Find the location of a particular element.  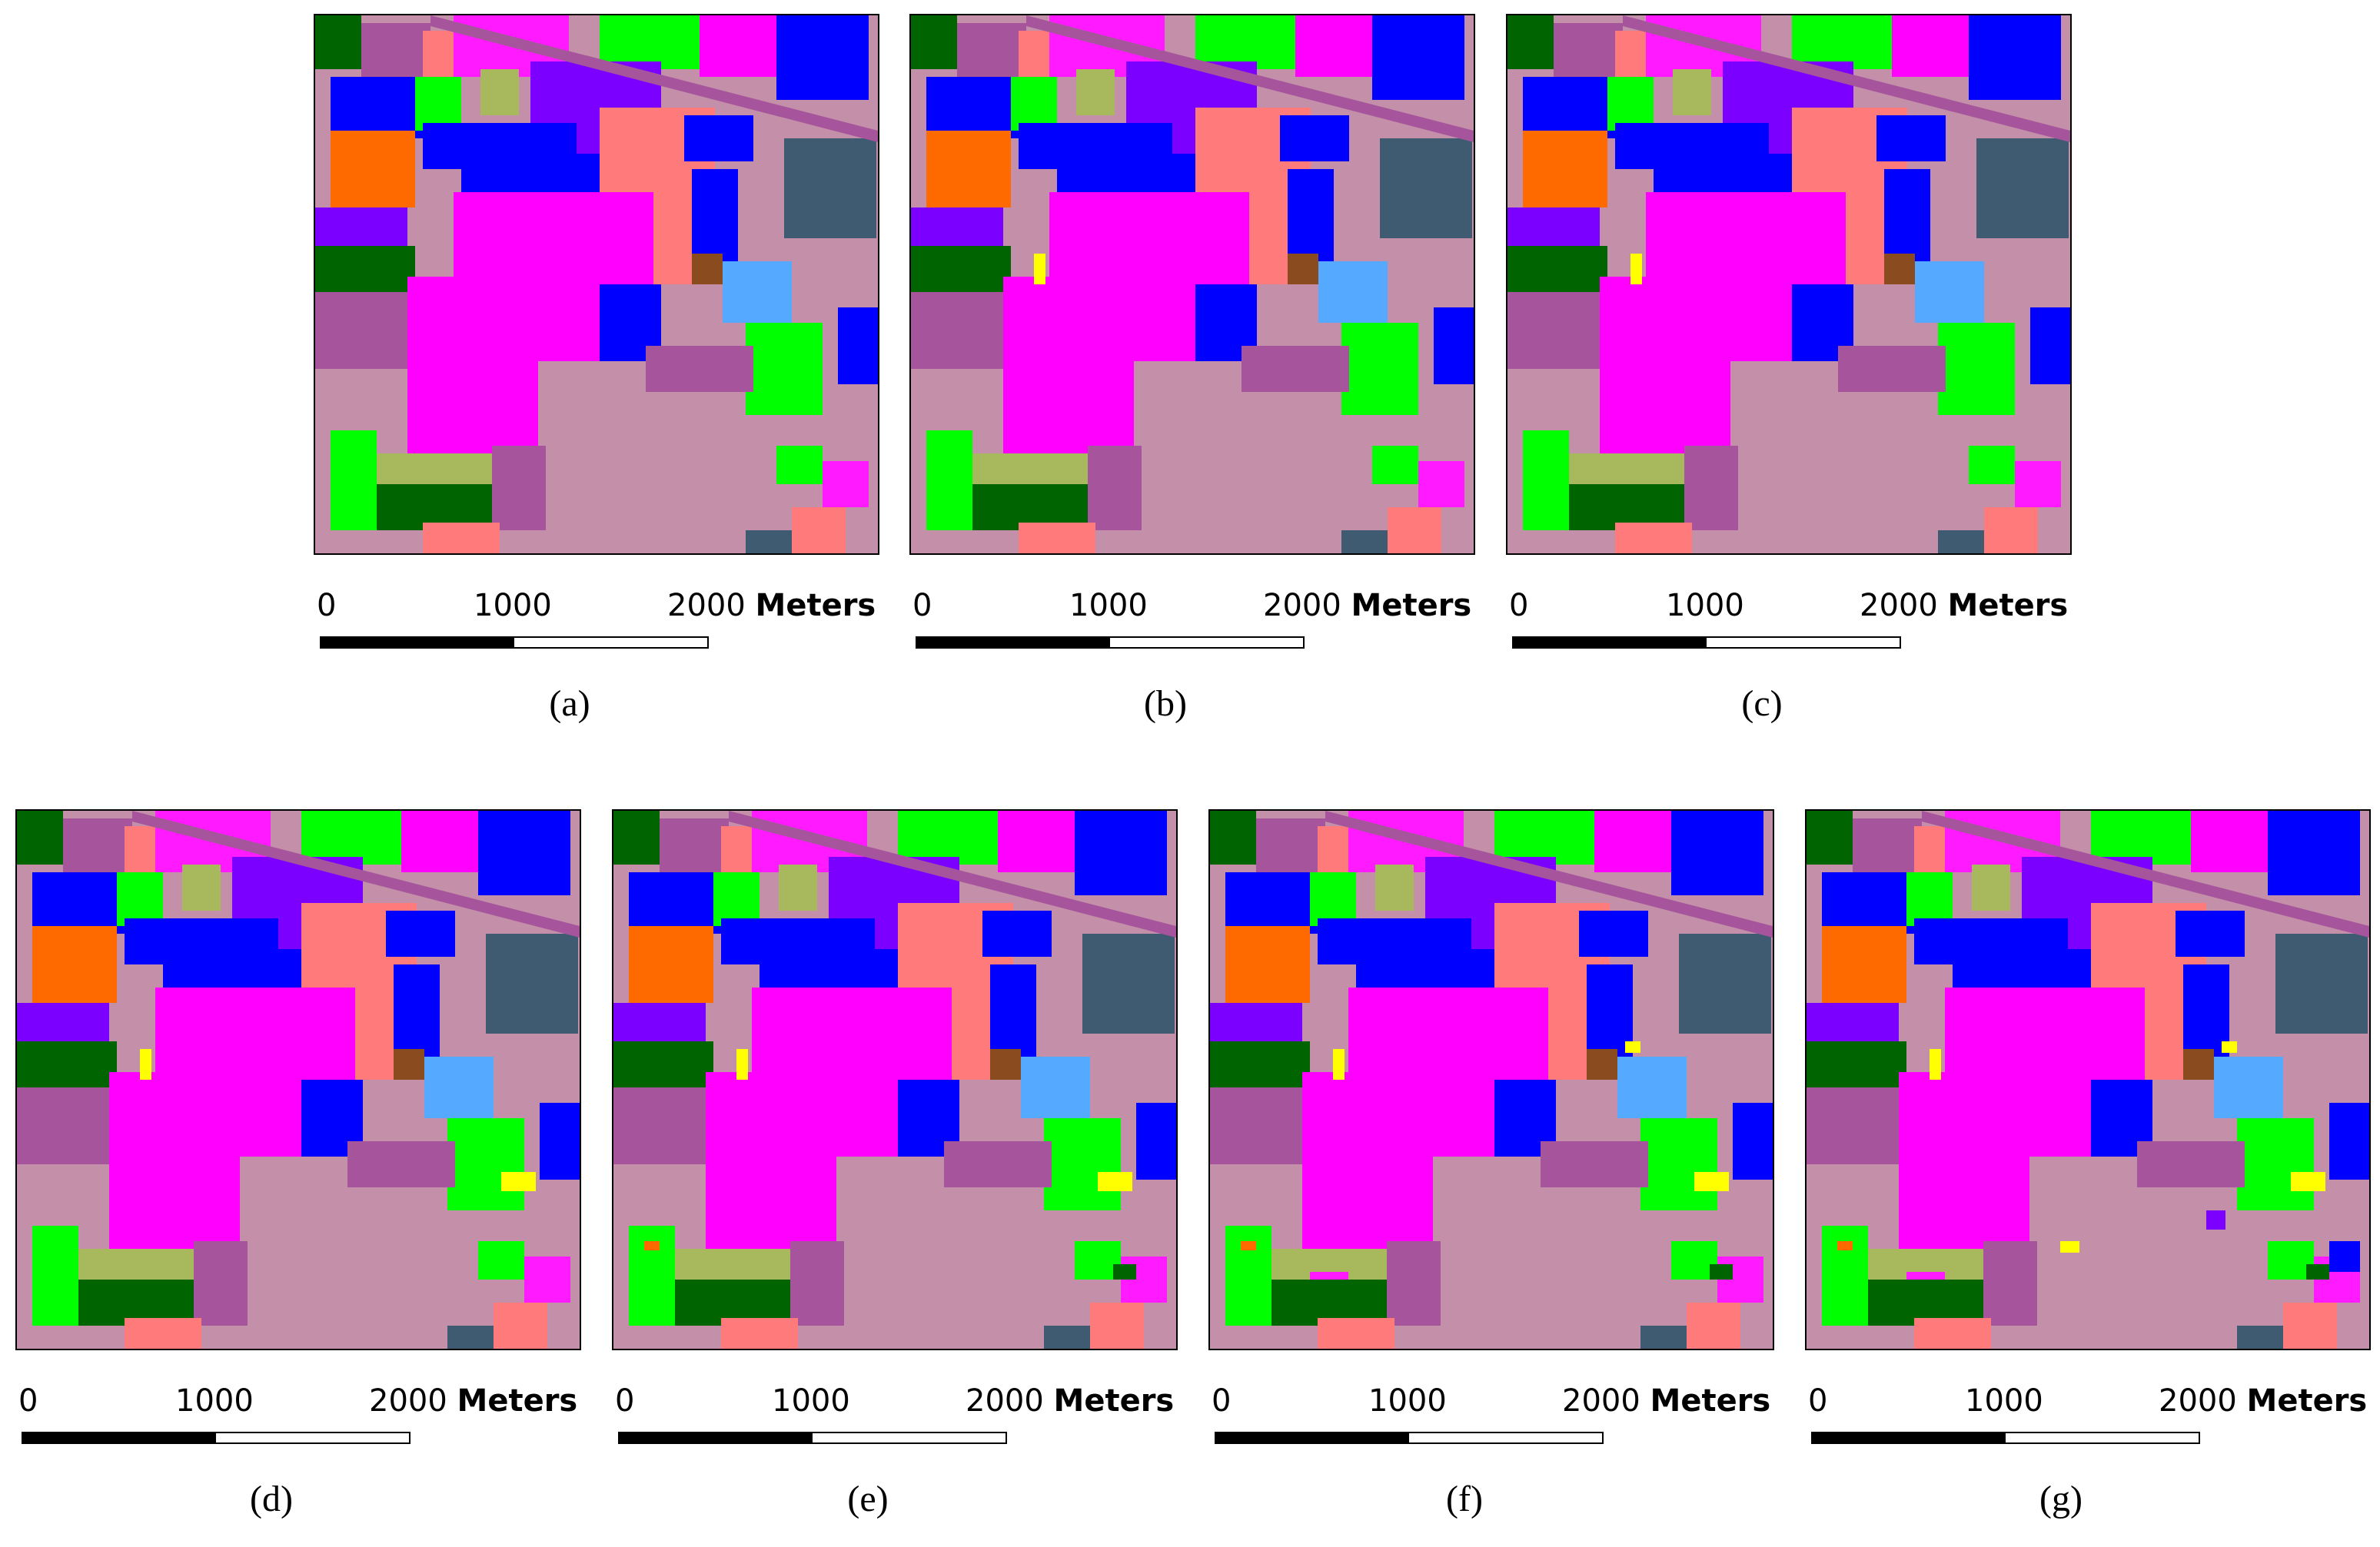

land-cover-svg is located at coordinates (596, 284).